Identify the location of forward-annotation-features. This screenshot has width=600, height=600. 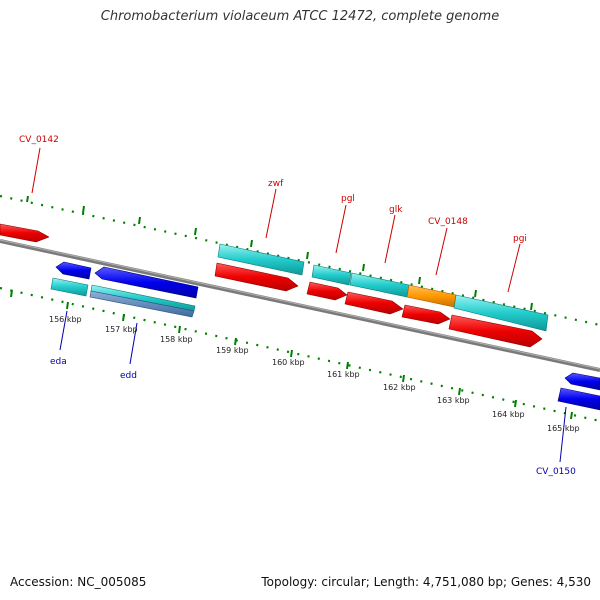
(383, 287).